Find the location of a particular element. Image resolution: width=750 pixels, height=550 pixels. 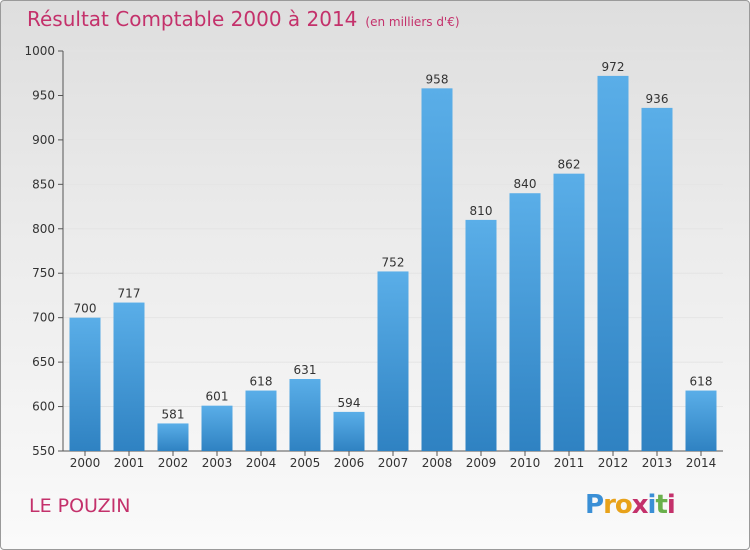

y-tick-label: 950 is located at coordinates (43, 95).